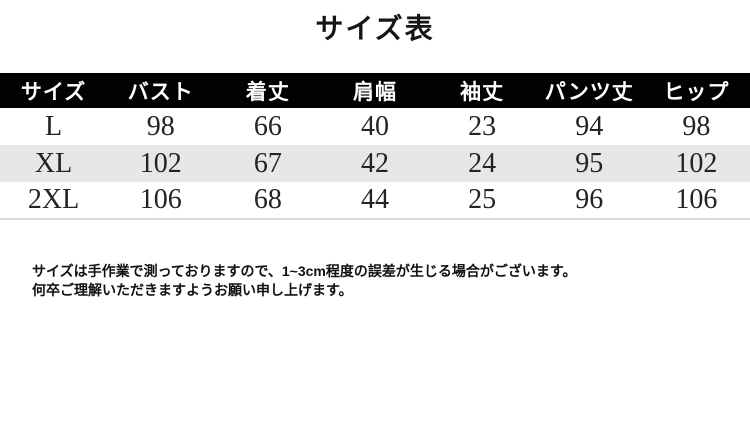  I want to click on table-row-2xl: 2XL 106 68 44 25 96 106, so click(375, 200).